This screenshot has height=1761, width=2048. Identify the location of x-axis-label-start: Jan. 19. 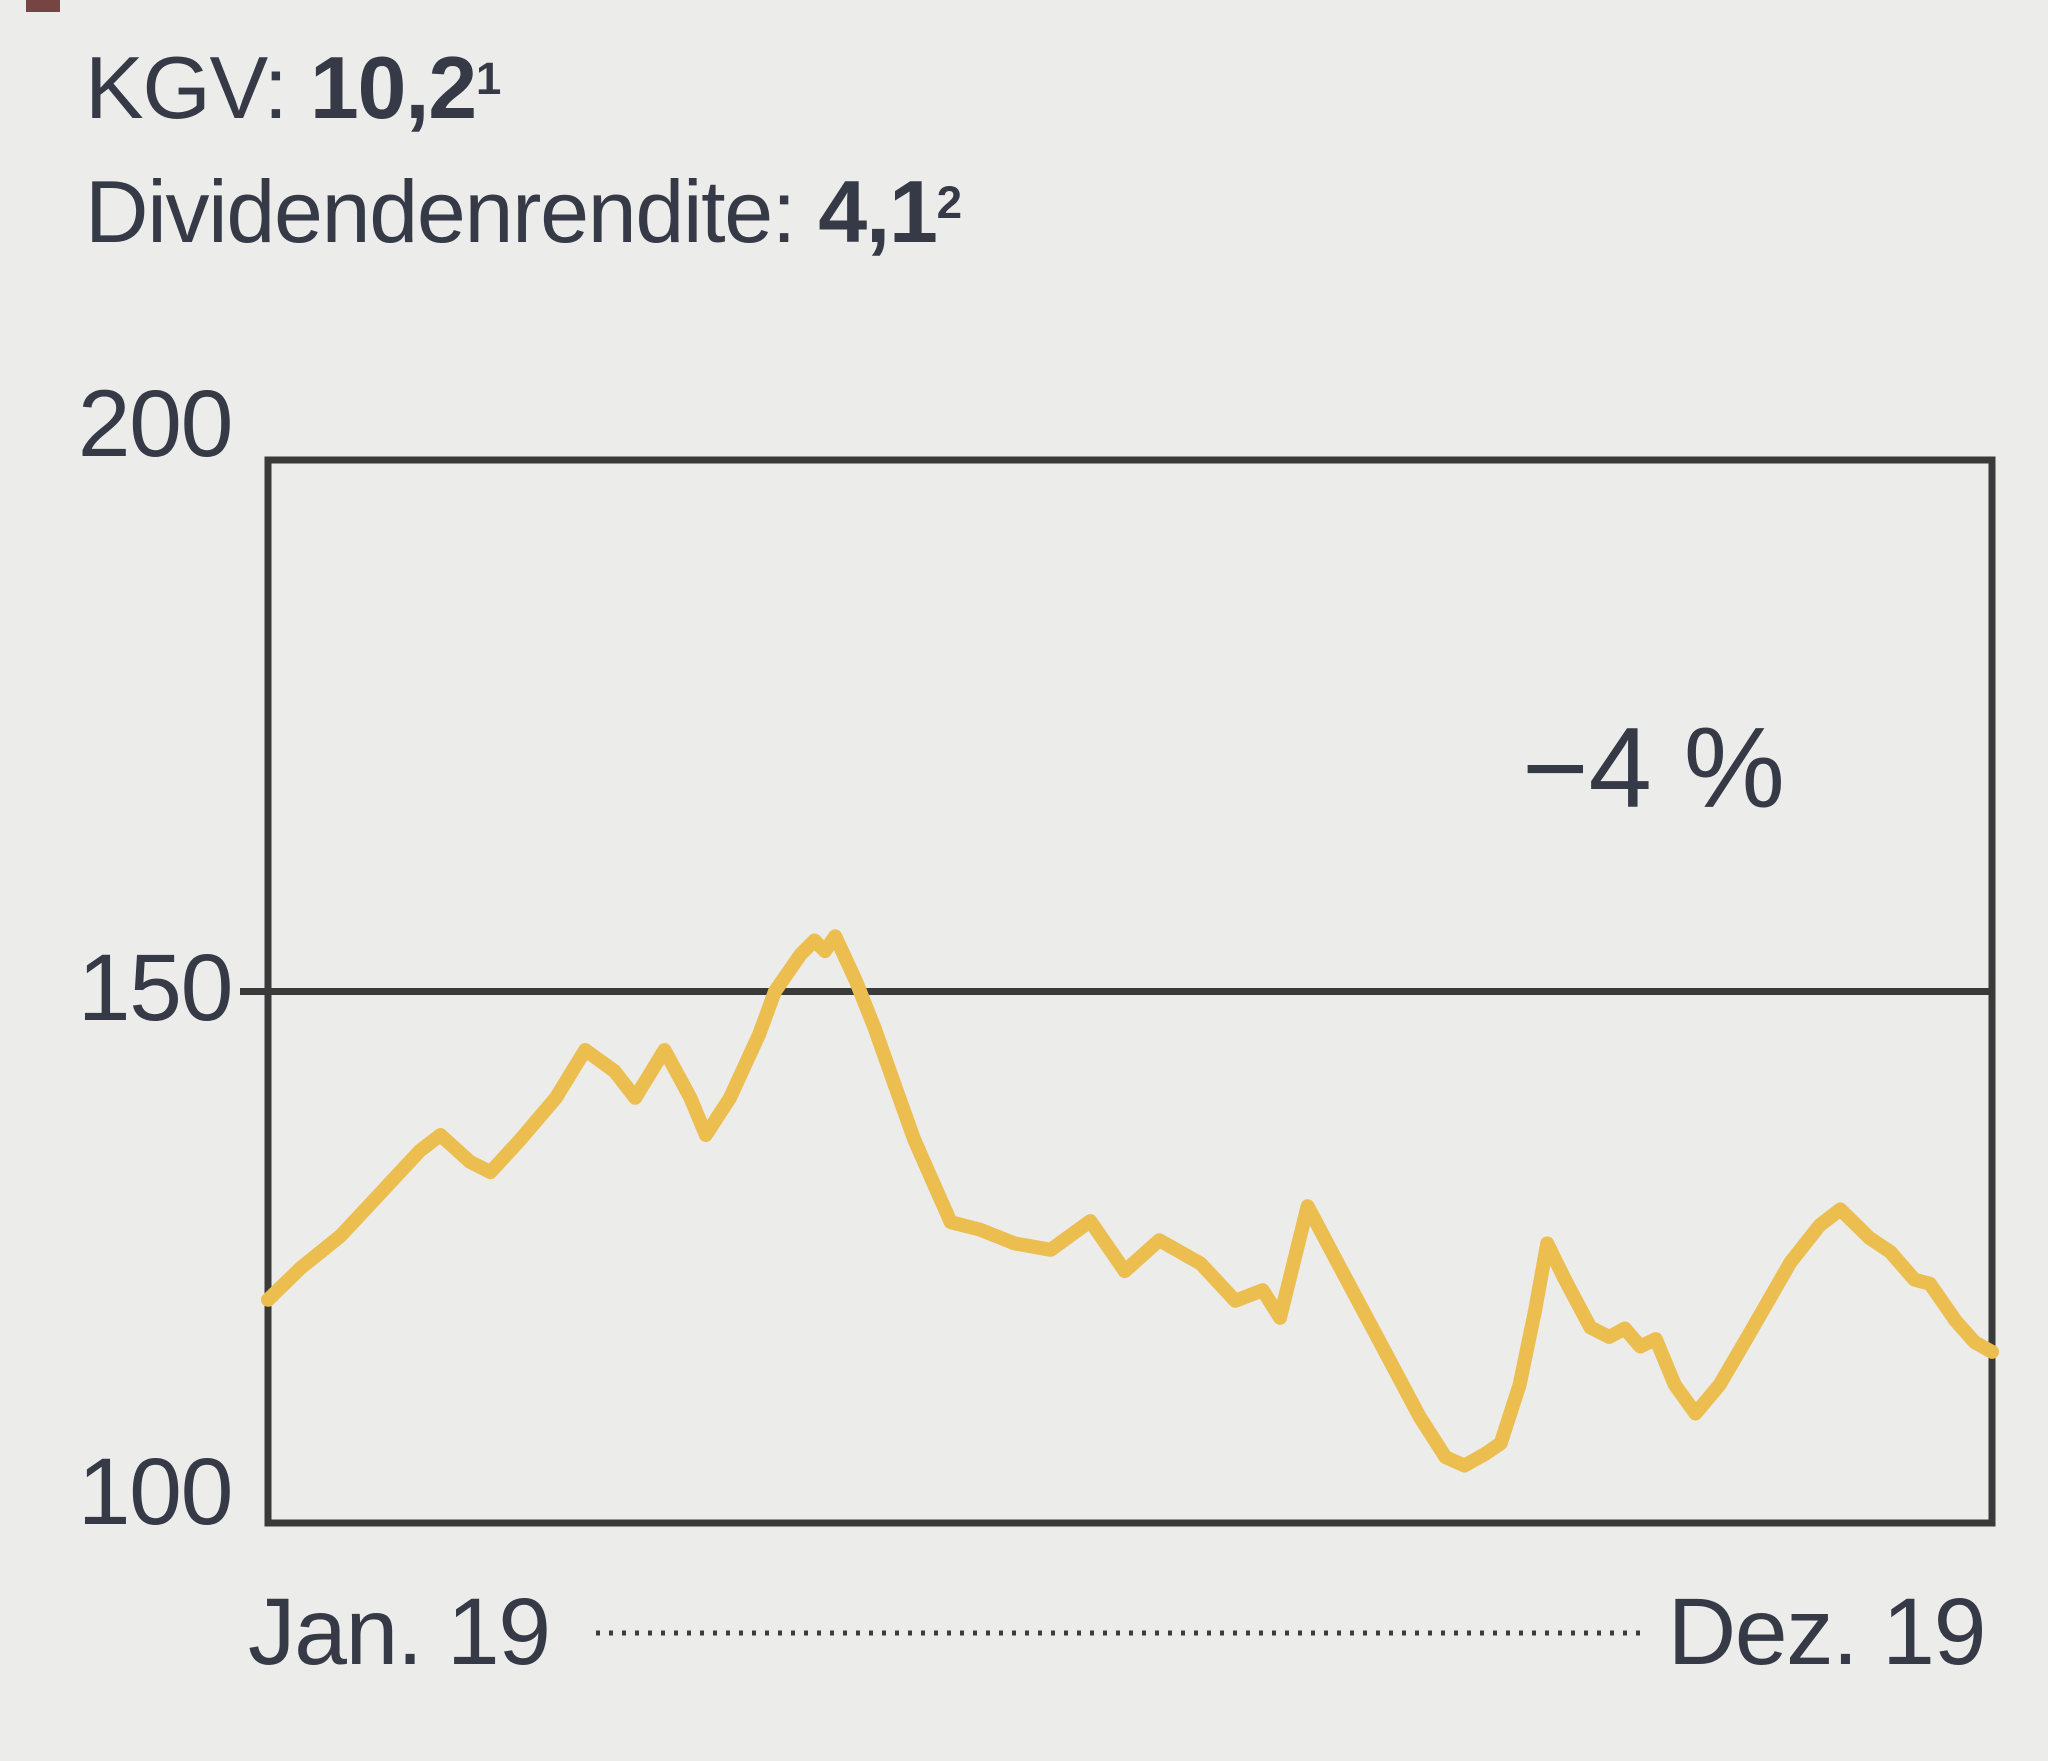
(399, 1632).